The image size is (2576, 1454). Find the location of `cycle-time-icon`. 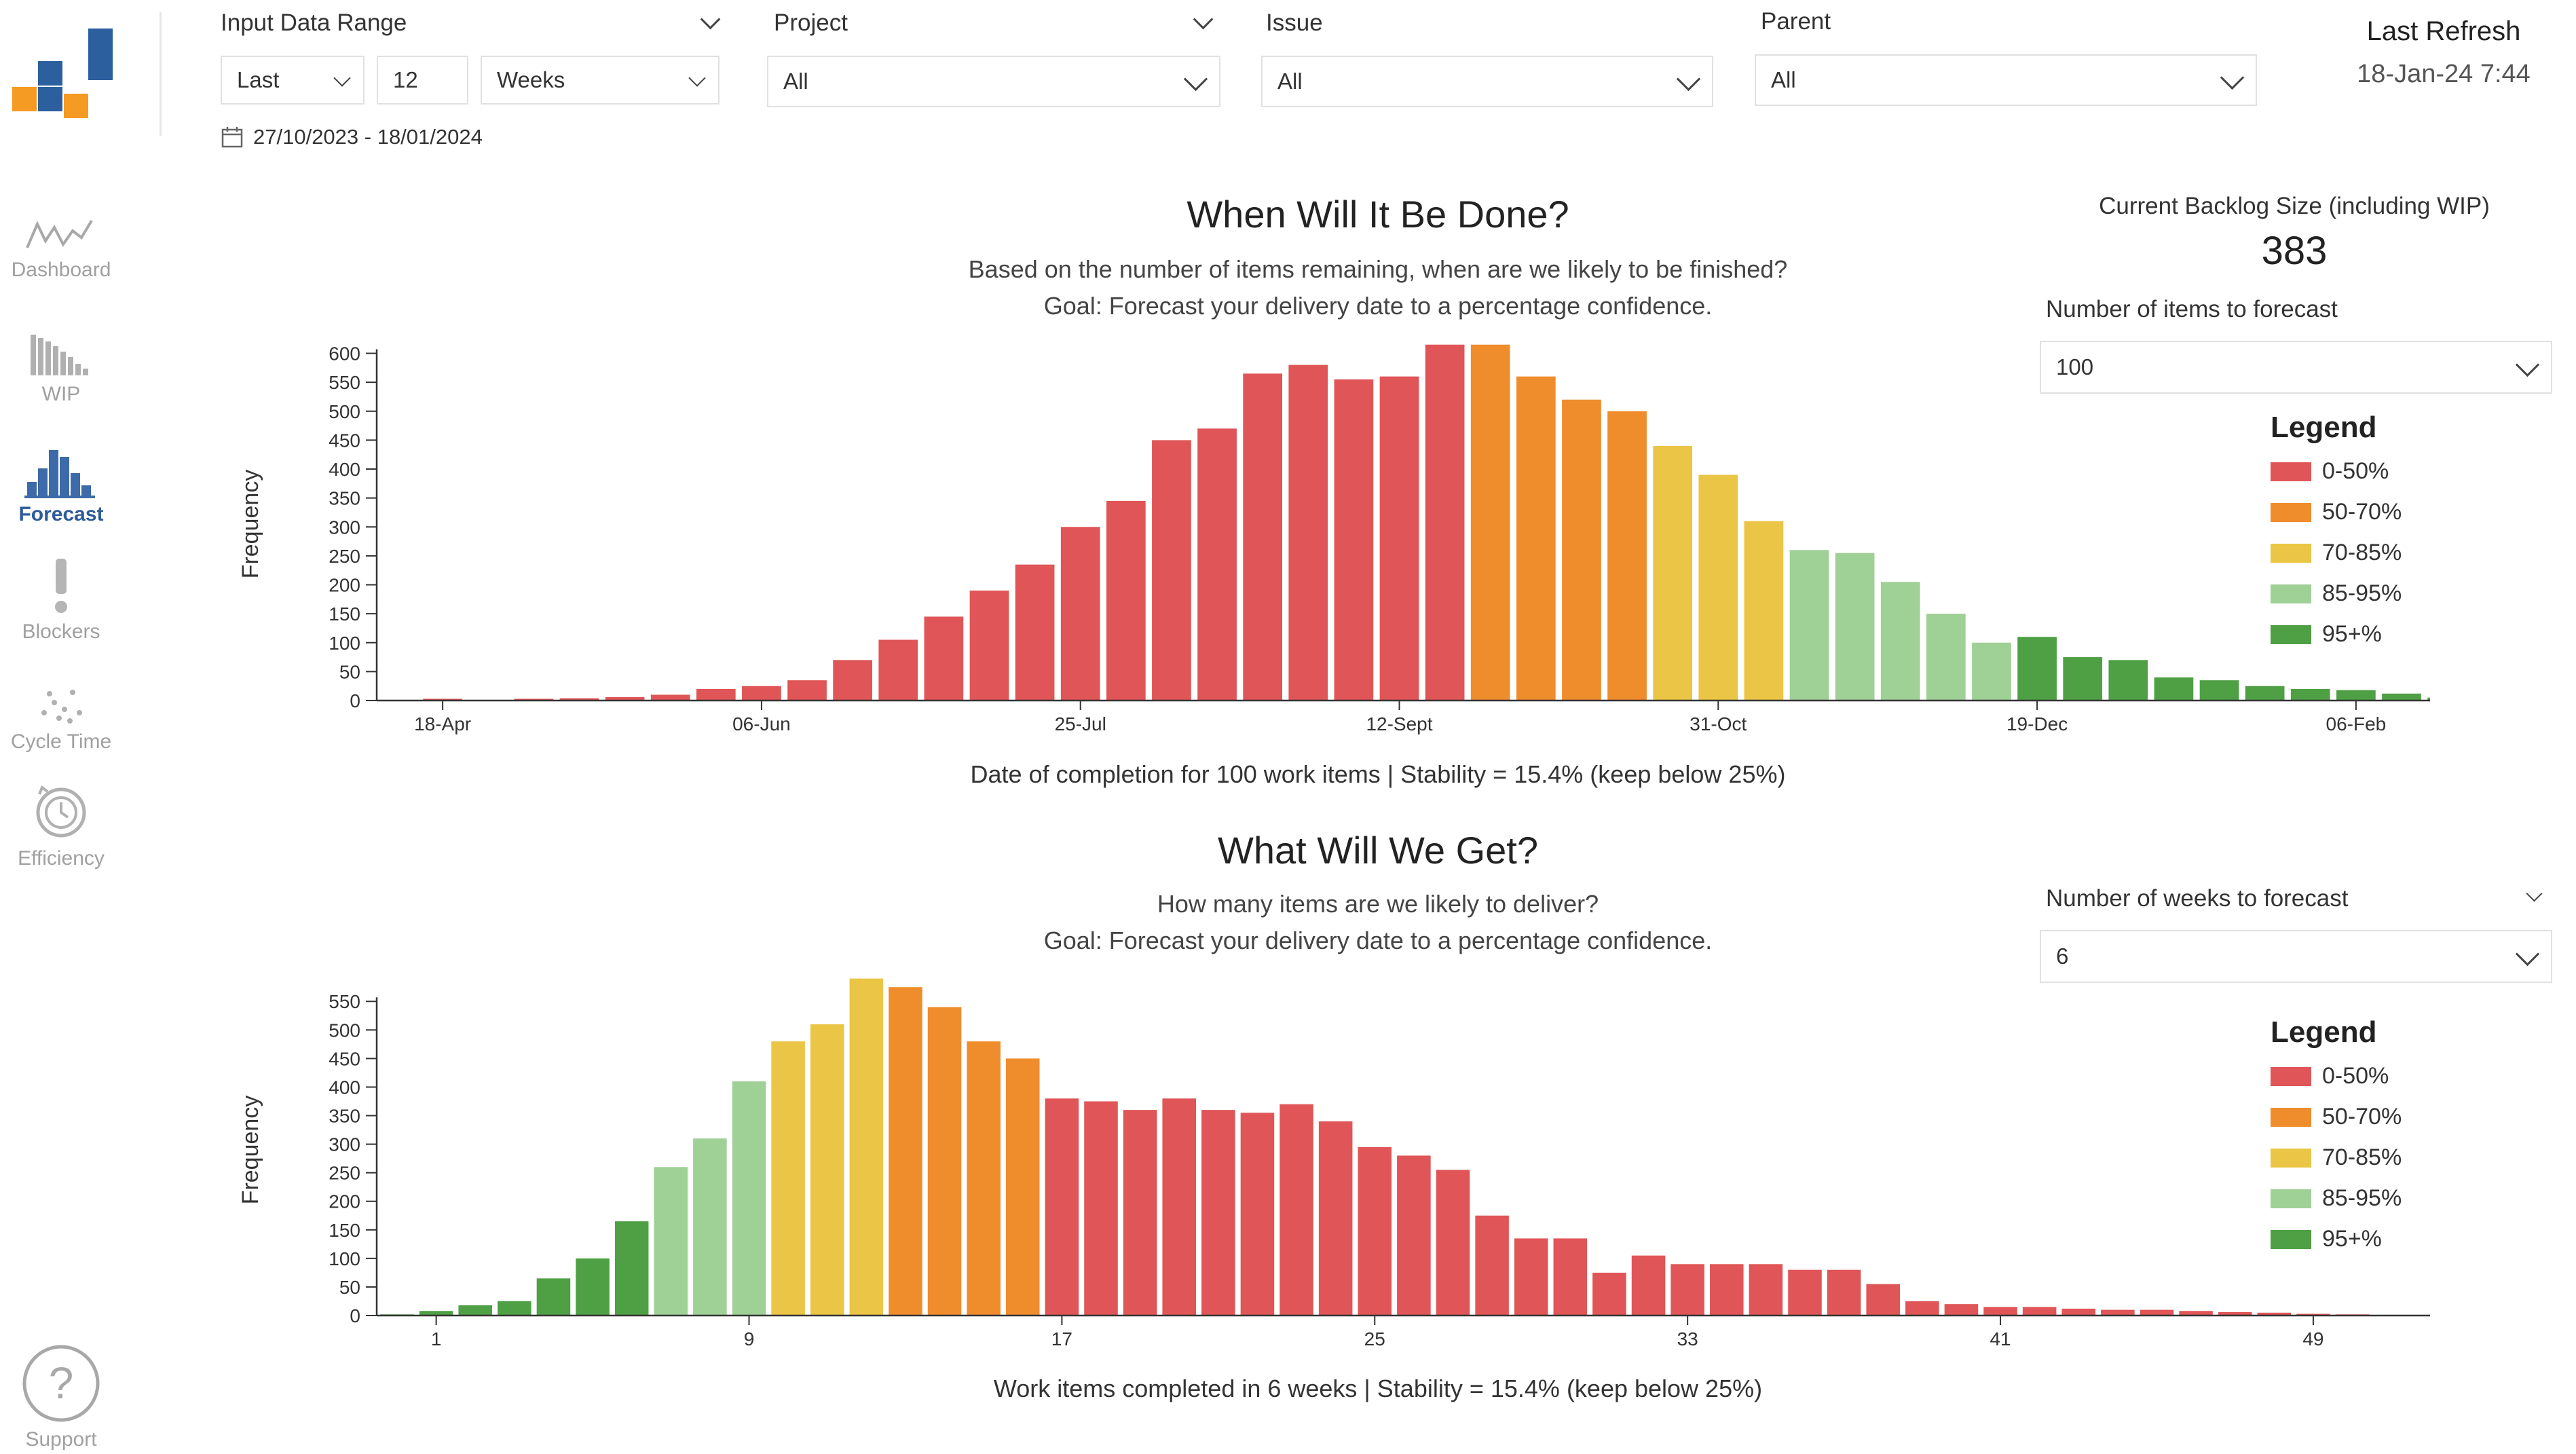

cycle-time-icon is located at coordinates (62, 707).